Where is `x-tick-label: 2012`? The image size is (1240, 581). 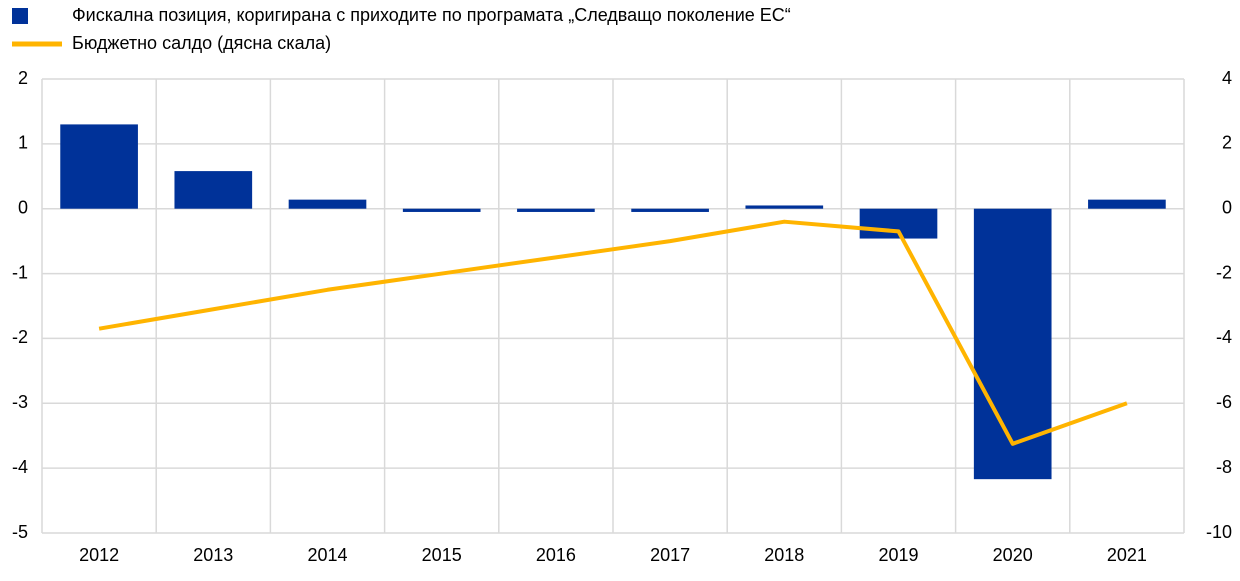 x-tick-label: 2012 is located at coordinates (99, 555).